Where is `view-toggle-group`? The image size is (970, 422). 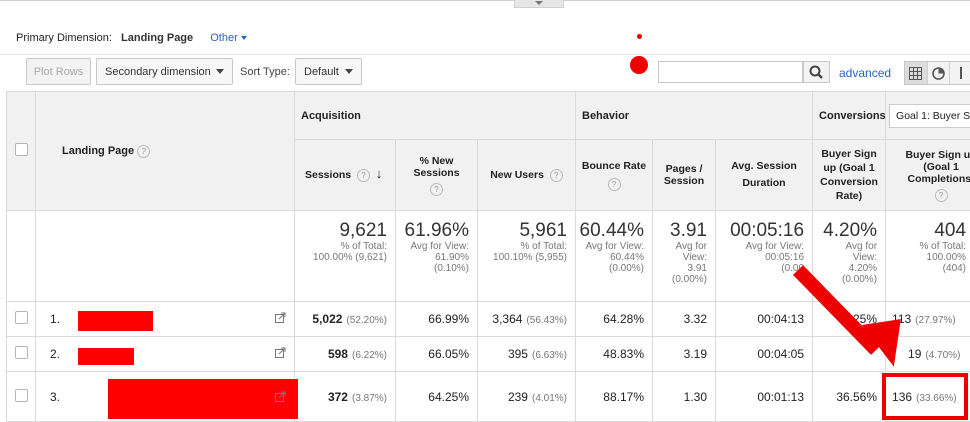
view-toggle-group is located at coordinates (937, 73).